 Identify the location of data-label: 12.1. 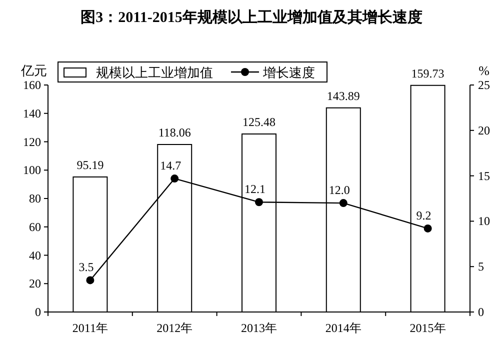
(255, 189).